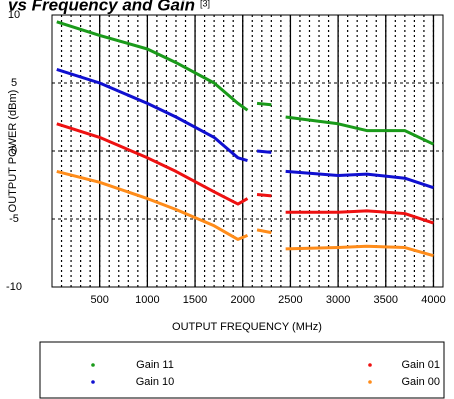 The height and width of the screenshot is (399, 454). What do you see at coordinates (195, 300) in the screenshot?
I see `x-tick-label: 1500` at bounding box center [195, 300].